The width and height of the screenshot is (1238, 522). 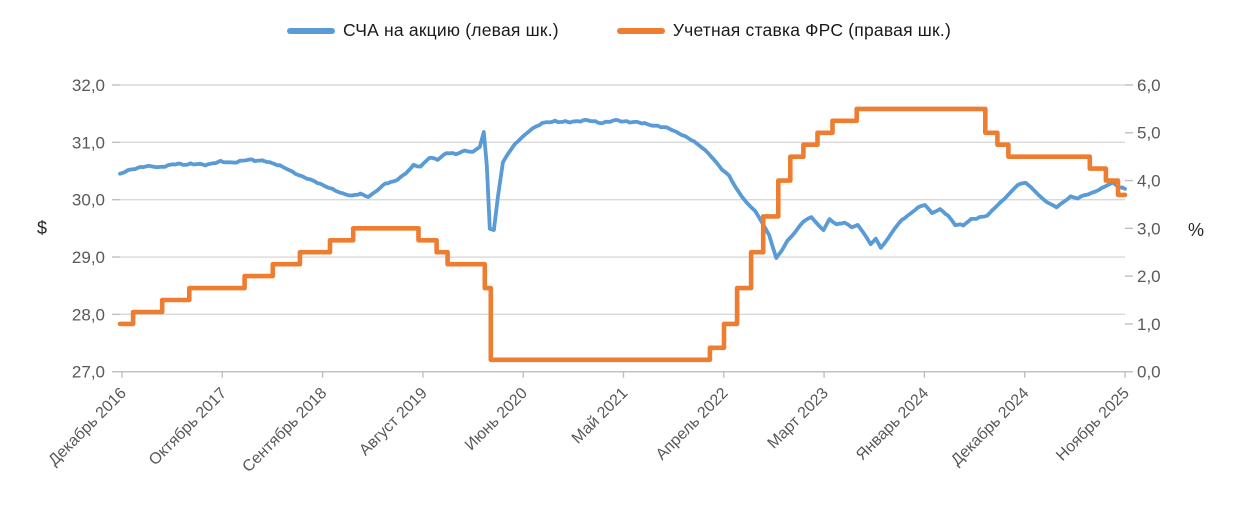 What do you see at coordinates (798, 418) in the screenshot?
I see `x-axis-tick-label: Март 2023` at bounding box center [798, 418].